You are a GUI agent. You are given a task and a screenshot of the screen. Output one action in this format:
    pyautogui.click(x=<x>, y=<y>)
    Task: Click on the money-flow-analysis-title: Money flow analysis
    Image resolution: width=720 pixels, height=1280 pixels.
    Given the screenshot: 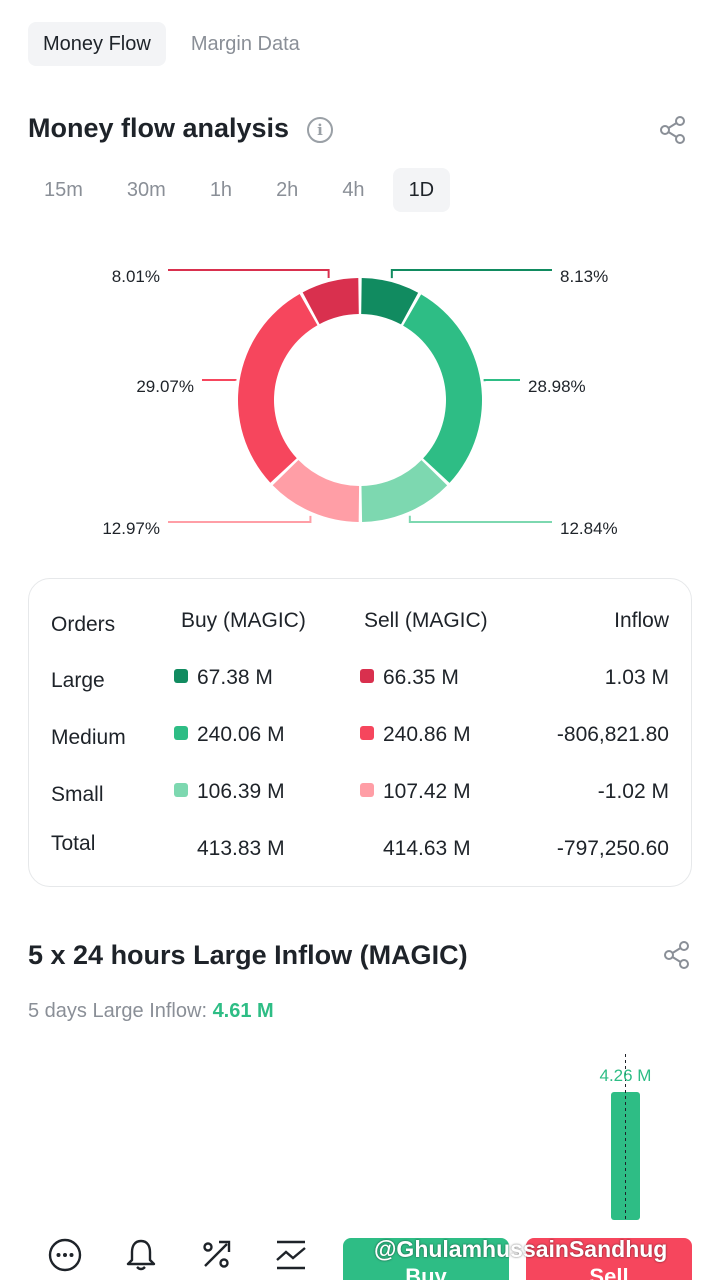 What is the action you would take?
    pyautogui.click(x=159, y=128)
    